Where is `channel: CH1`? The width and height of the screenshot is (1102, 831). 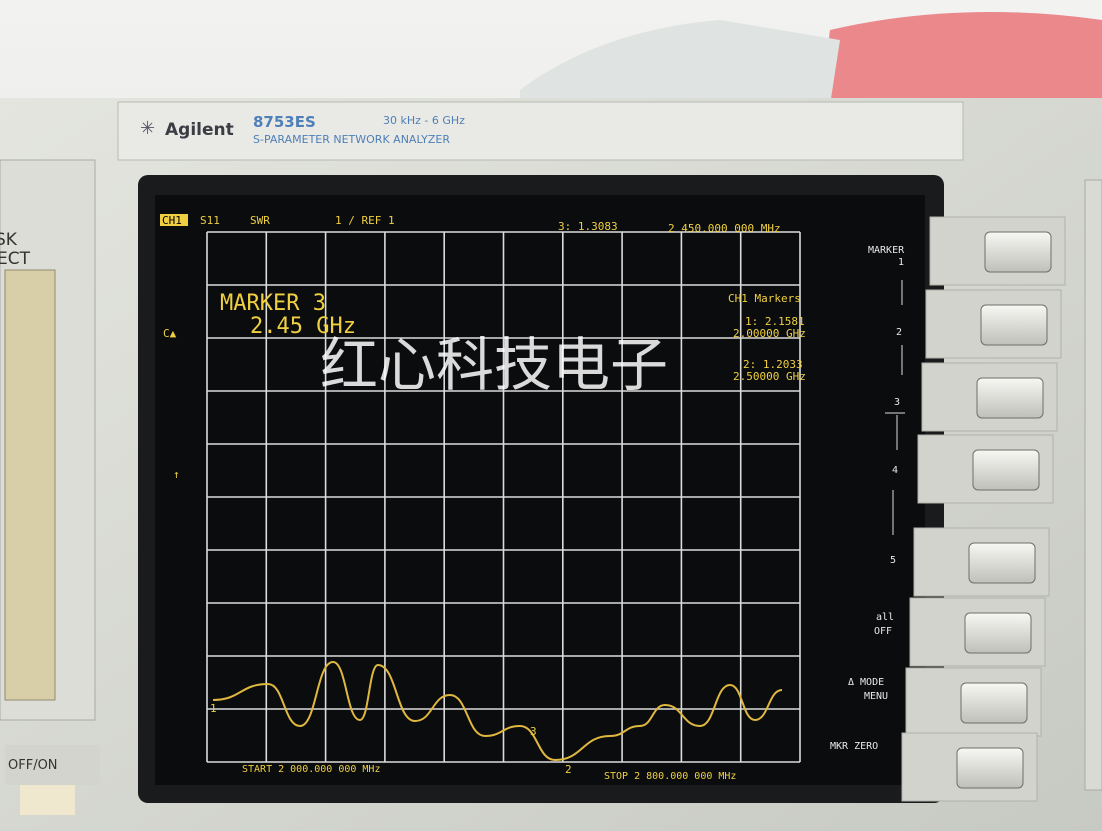
channel: CH1 is located at coordinates (172, 220).